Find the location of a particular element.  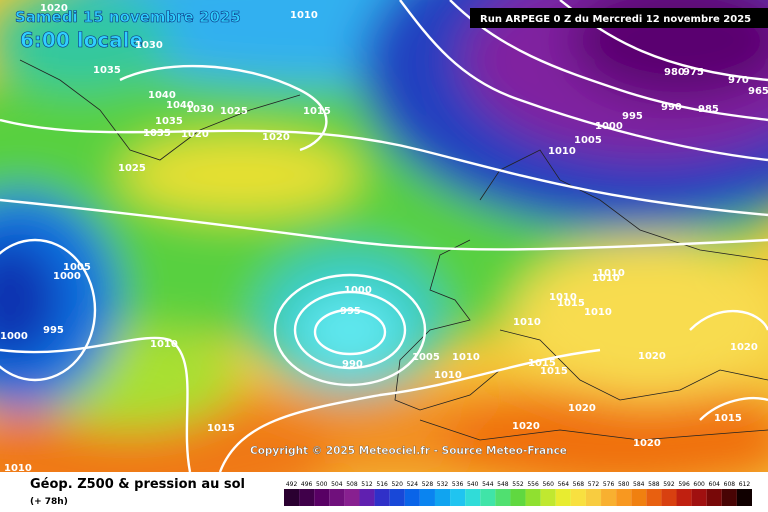

scale-label: 604 is located at coordinates (715, 484).